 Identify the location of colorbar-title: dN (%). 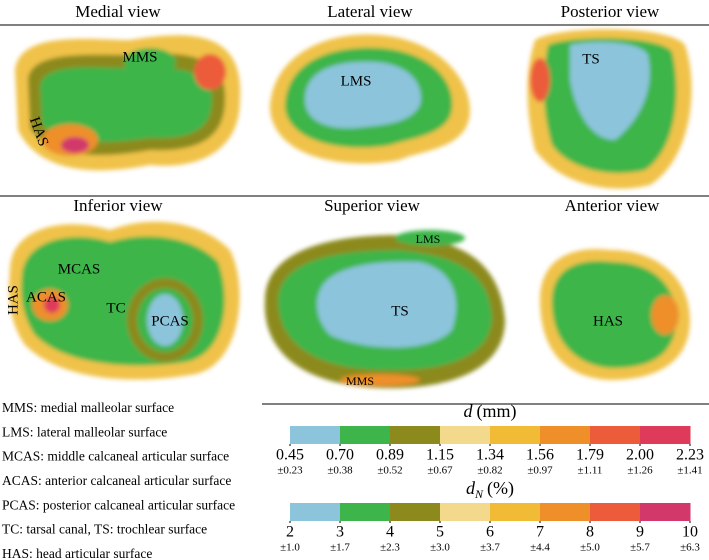
(490, 489).